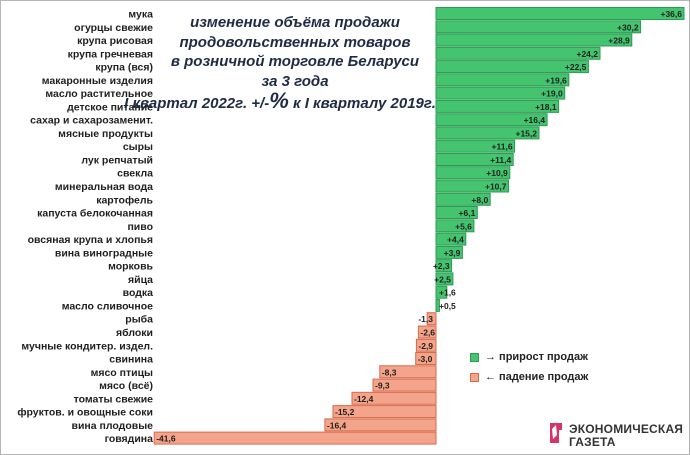  What do you see at coordinates (110, 54) in the screenshot?
I see `category-label: крупа гречневая` at bounding box center [110, 54].